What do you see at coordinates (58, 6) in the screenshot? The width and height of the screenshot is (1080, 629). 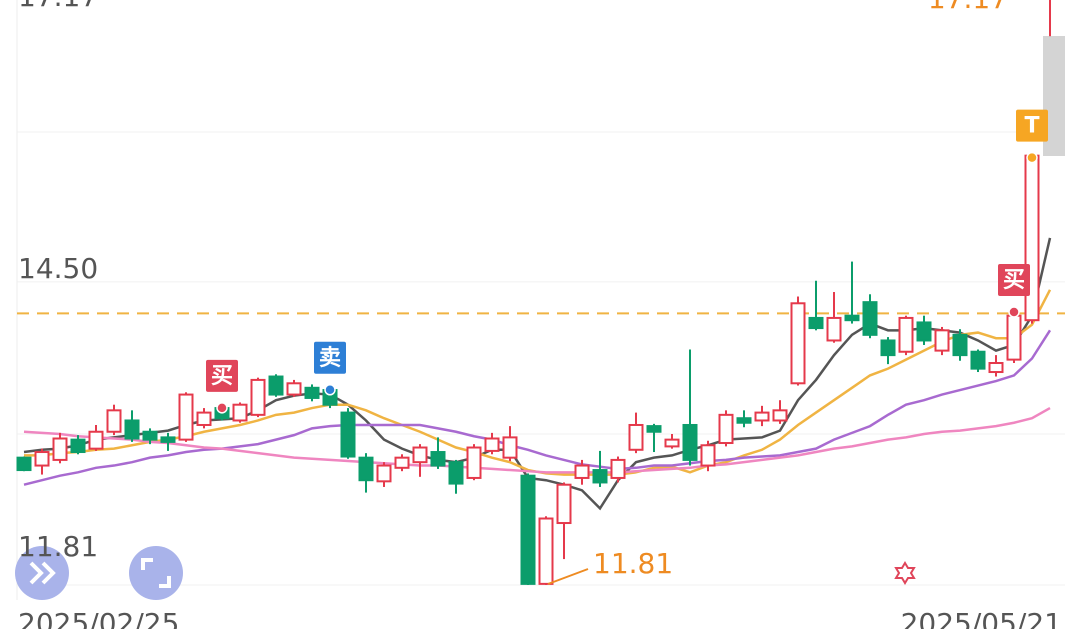 I see `y-tick-label: 17.17` at bounding box center [58, 6].